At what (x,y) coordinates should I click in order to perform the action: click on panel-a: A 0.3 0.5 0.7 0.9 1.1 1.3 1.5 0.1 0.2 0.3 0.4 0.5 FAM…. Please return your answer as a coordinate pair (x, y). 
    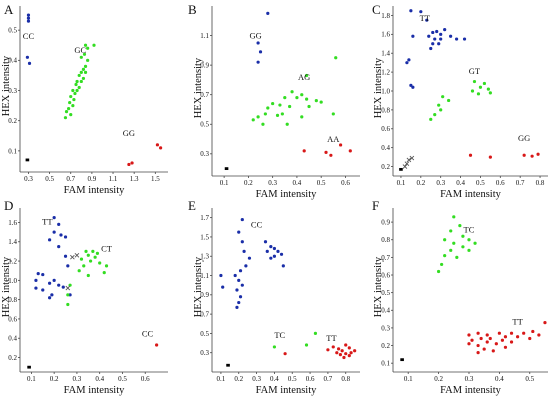
    Looking at the image, I should click on (84, 99).